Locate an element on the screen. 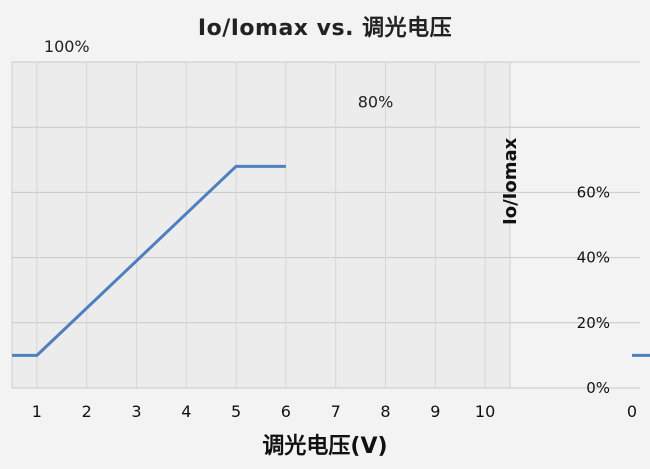 The width and height of the screenshot is (650, 469). x-tick-label: 1 is located at coordinates (37, 411).